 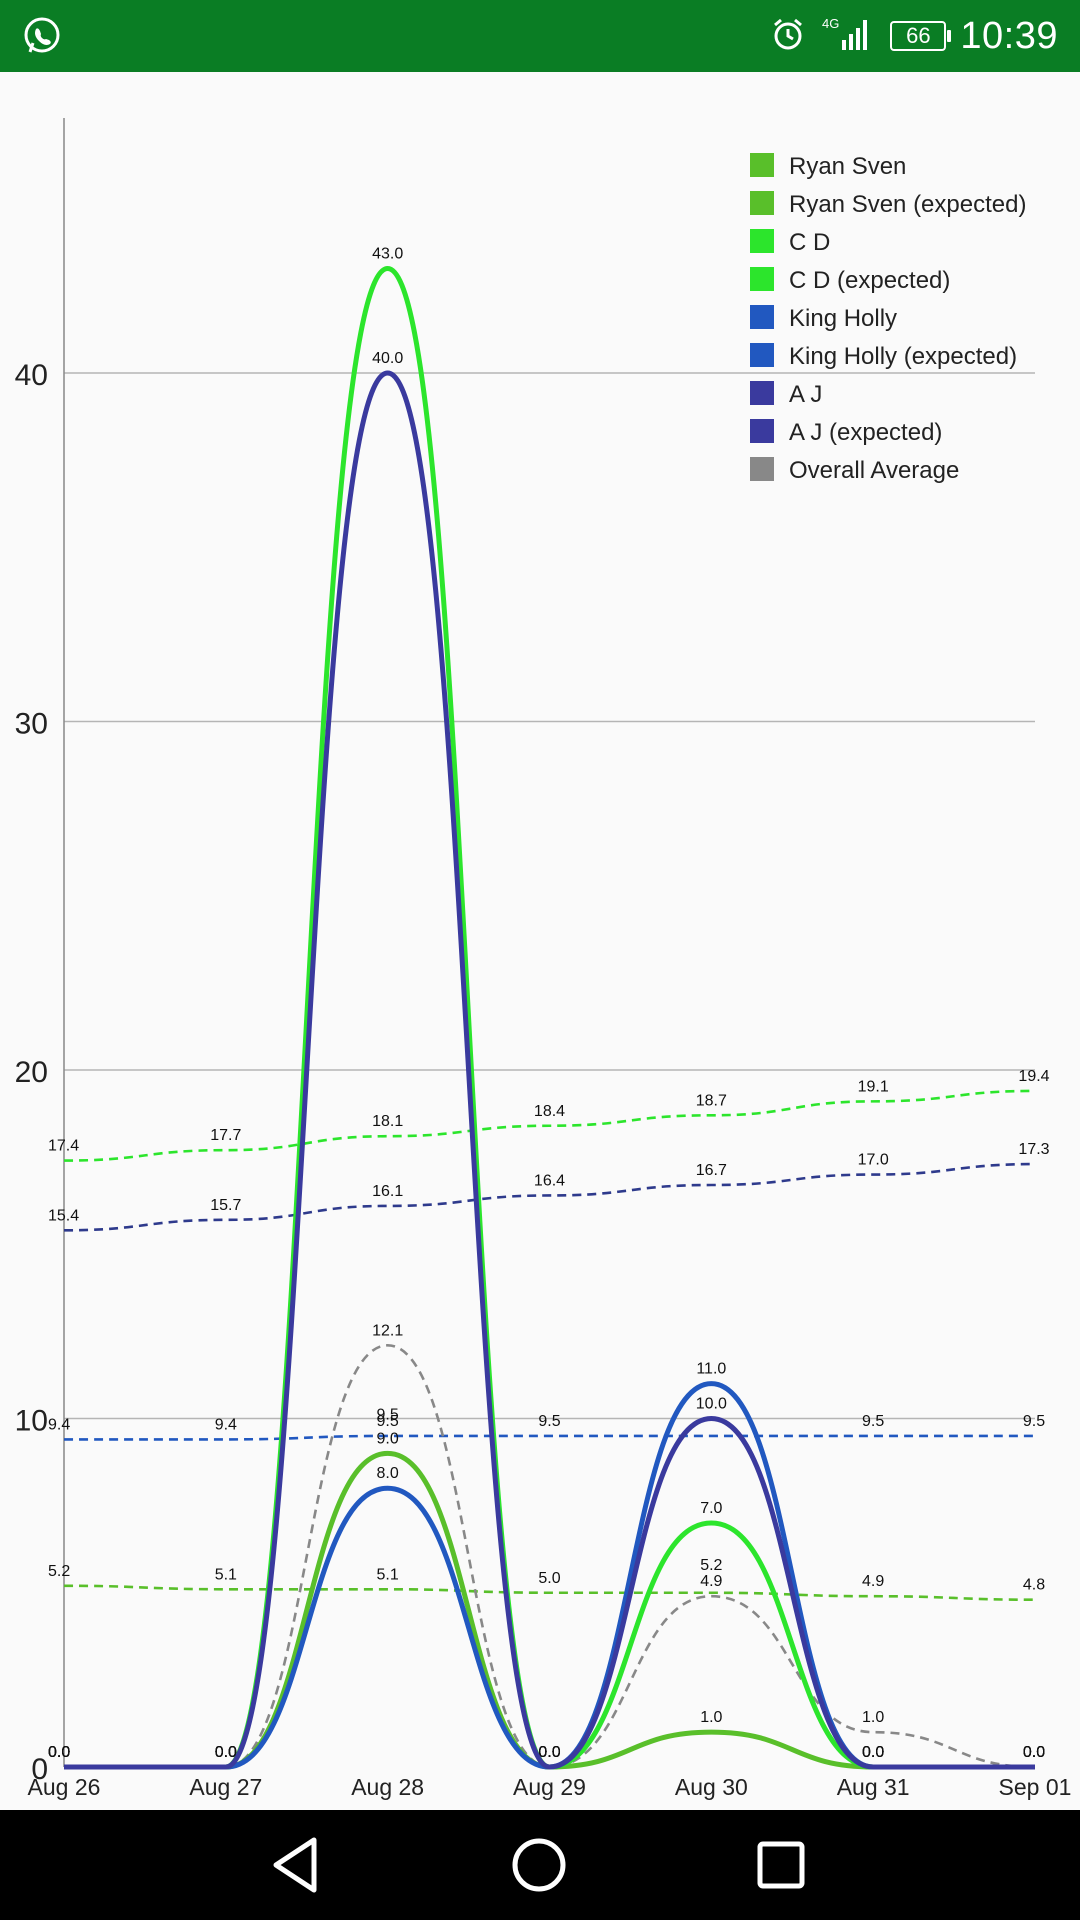 What do you see at coordinates (42, 36) in the screenshot?
I see `whatsapp-icon` at bounding box center [42, 36].